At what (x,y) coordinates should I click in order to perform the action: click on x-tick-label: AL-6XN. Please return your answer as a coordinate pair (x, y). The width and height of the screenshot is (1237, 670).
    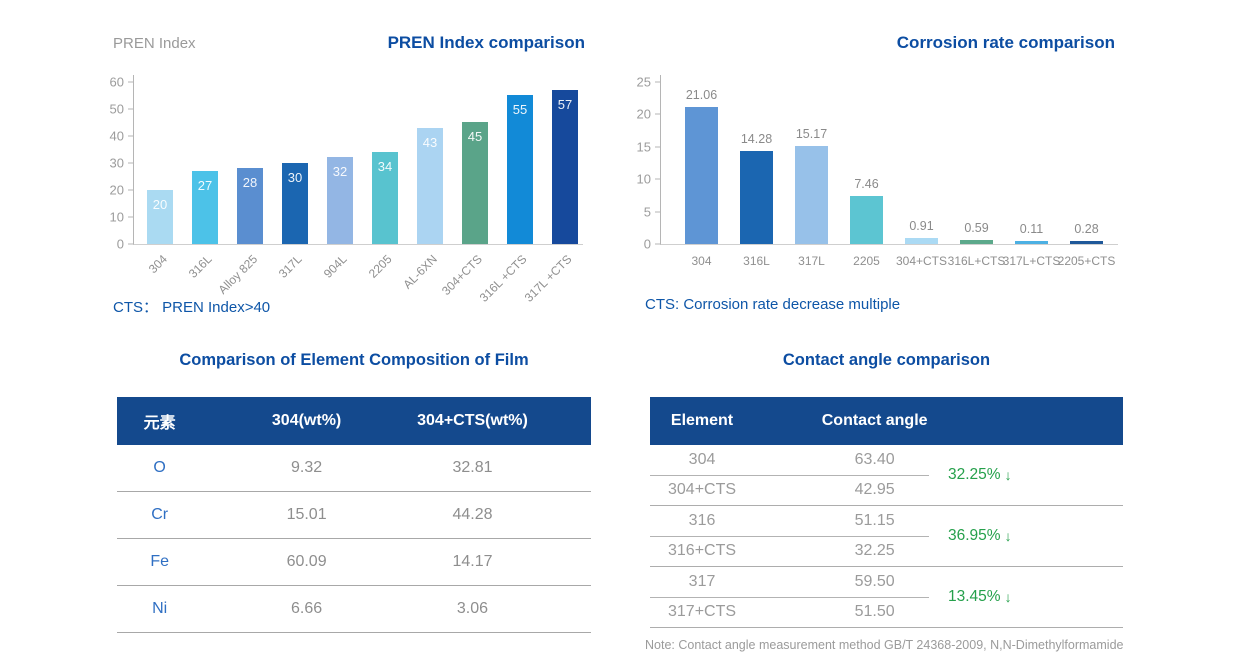
    Looking at the image, I should click on (420, 272).